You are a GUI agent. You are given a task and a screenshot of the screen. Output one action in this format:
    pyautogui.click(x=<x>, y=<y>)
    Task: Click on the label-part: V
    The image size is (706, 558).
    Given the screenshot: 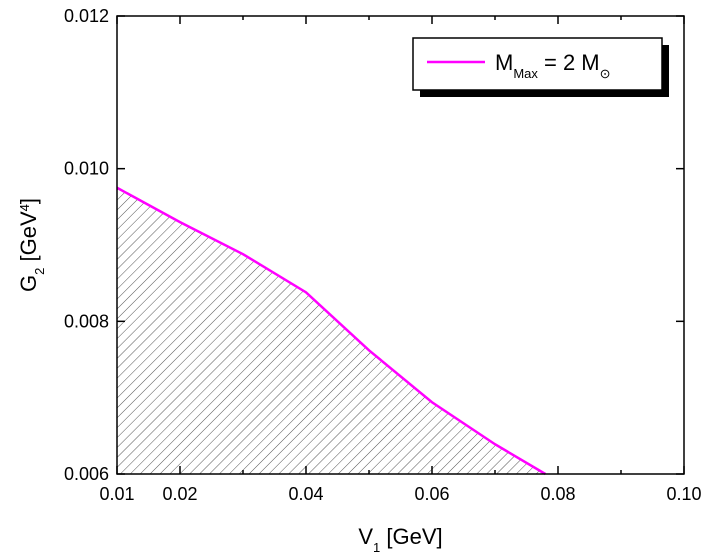 What is the action you would take?
    pyautogui.click(x=365, y=536)
    